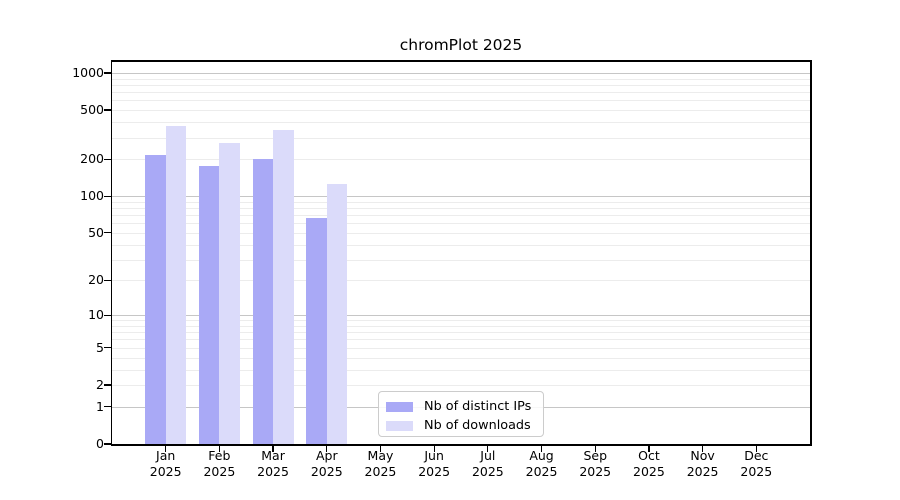 This screenshot has width=900, height=500. Describe the element at coordinates (399, 406) in the screenshot. I see `legend-swatch-distinct-ips` at that location.